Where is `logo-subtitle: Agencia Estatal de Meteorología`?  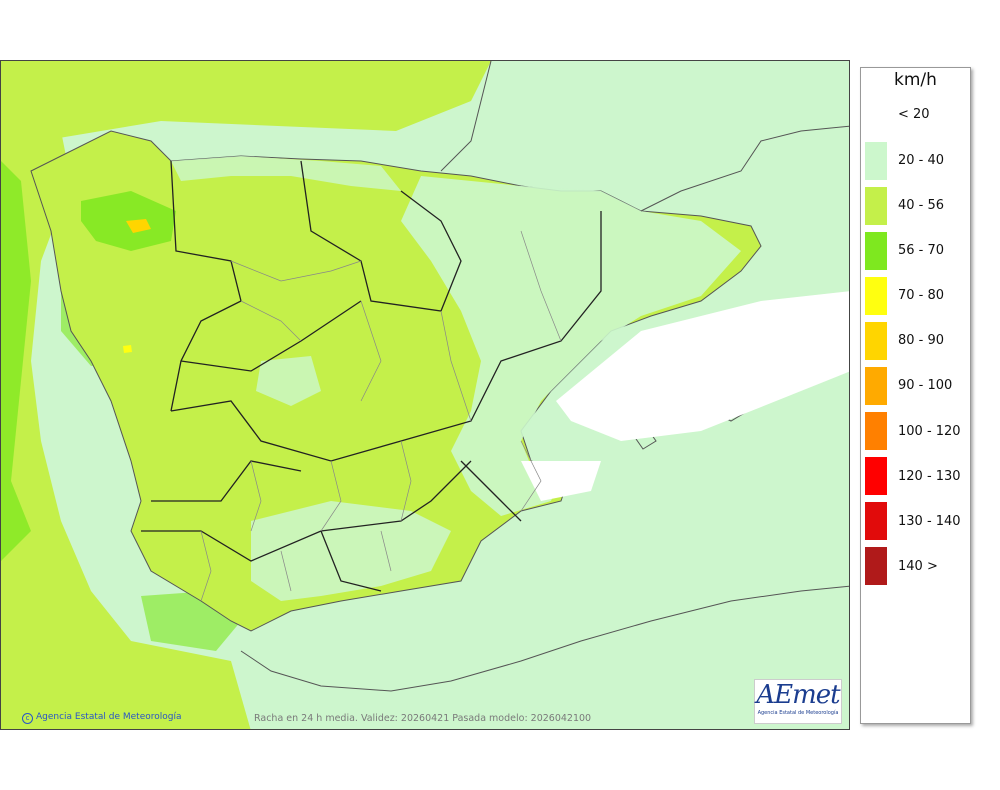
logo-subtitle: Agencia Estatal de Meteorología is located at coordinates (798, 713).